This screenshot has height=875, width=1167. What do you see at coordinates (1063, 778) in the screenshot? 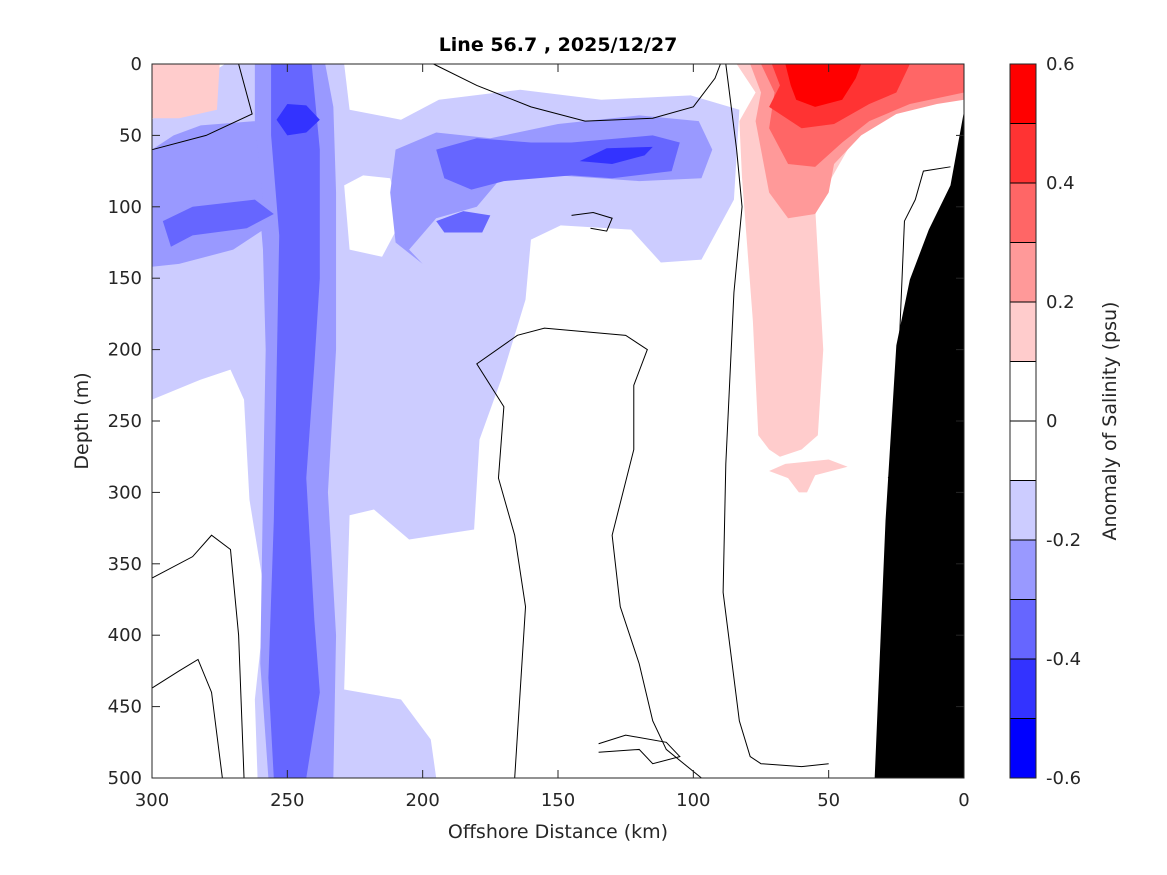
I see `colorbar-tick-label: -0.6` at bounding box center [1063, 778].